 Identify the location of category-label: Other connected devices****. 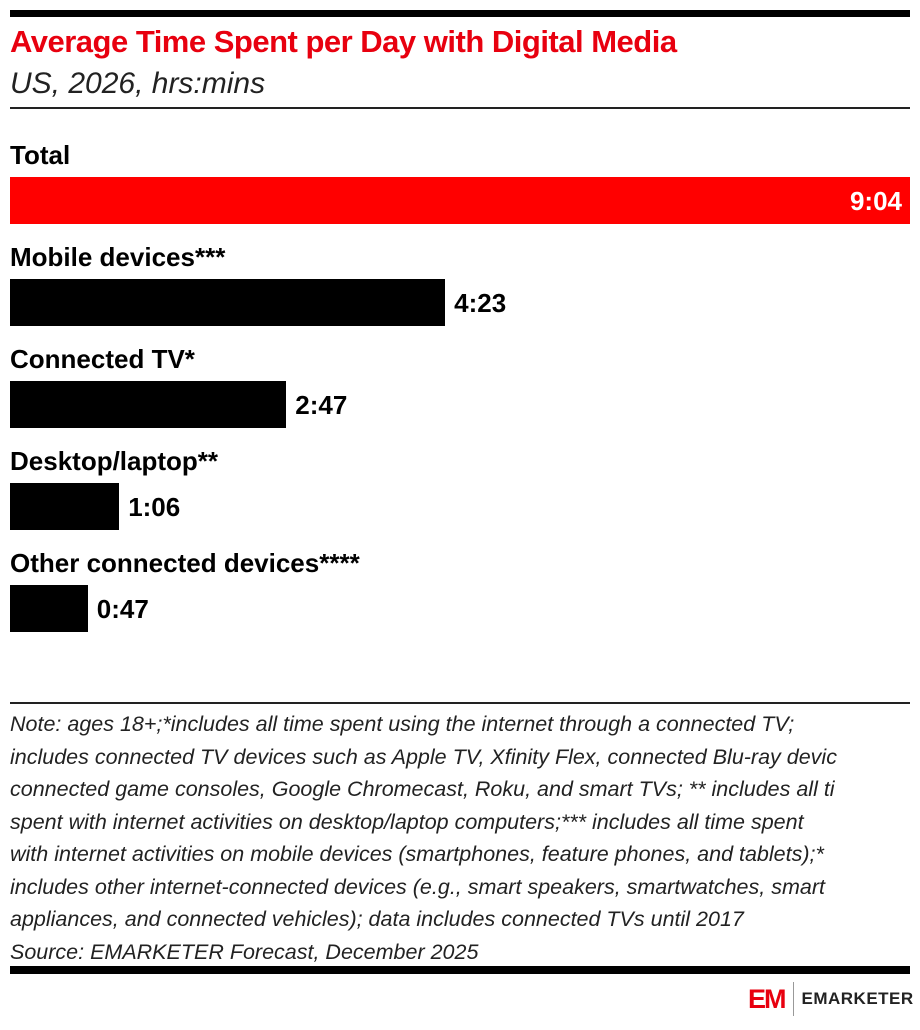
(185, 563).